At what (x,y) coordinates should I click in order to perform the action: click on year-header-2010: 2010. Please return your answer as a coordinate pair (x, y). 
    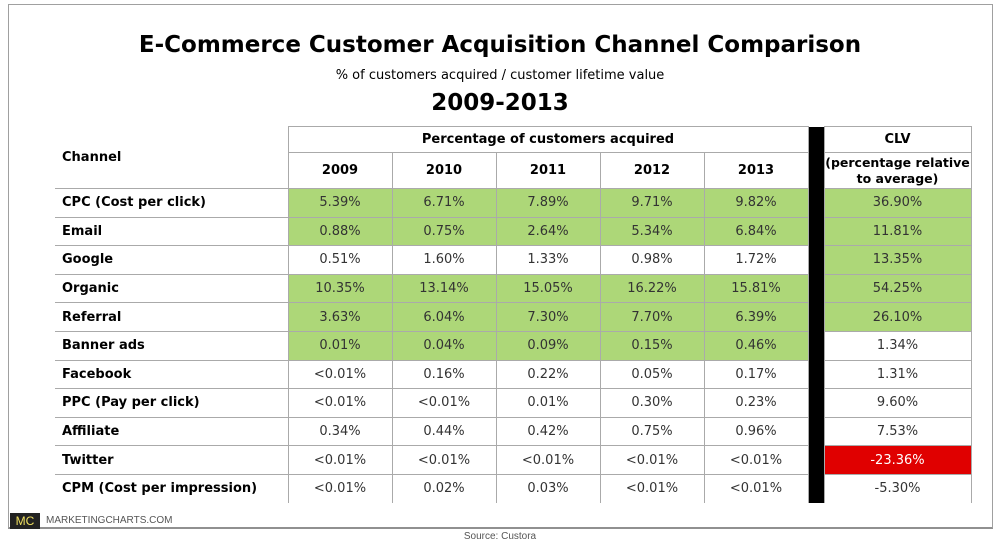
    Looking at the image, I should click on (444, 170).